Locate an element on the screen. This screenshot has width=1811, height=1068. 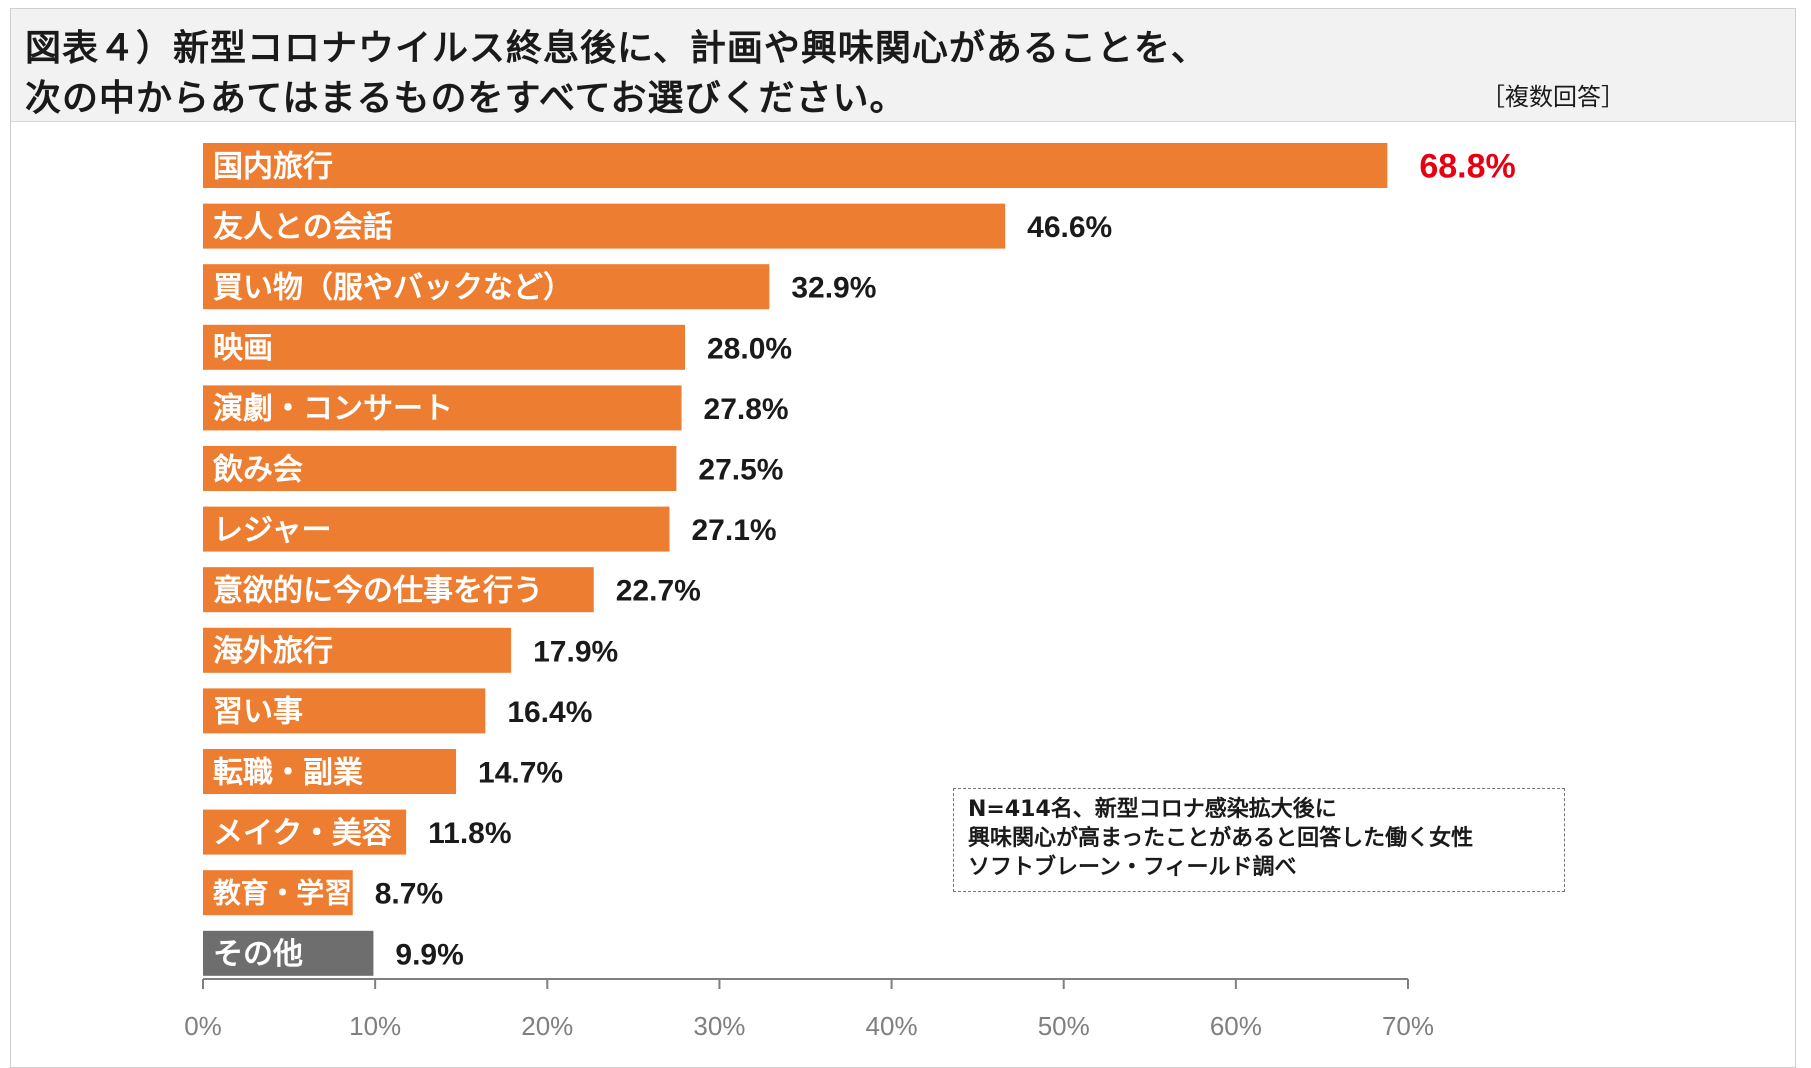
bar-group: メイク・美容 11.8% is located at coordinates (357, 832).